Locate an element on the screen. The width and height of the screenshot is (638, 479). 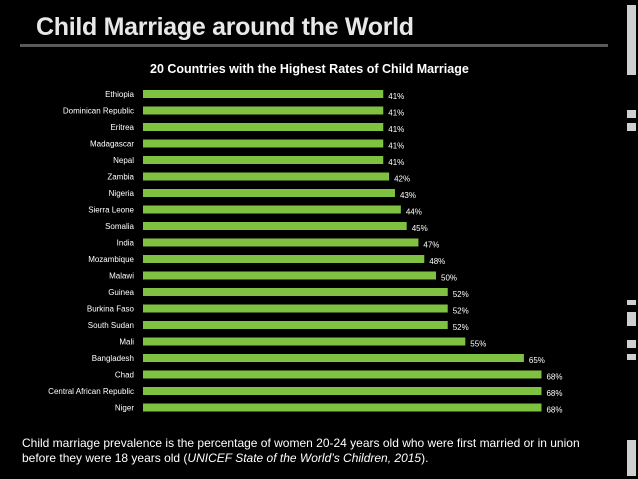
category-label: Sierra Leone is located at coordinates (111, 210).